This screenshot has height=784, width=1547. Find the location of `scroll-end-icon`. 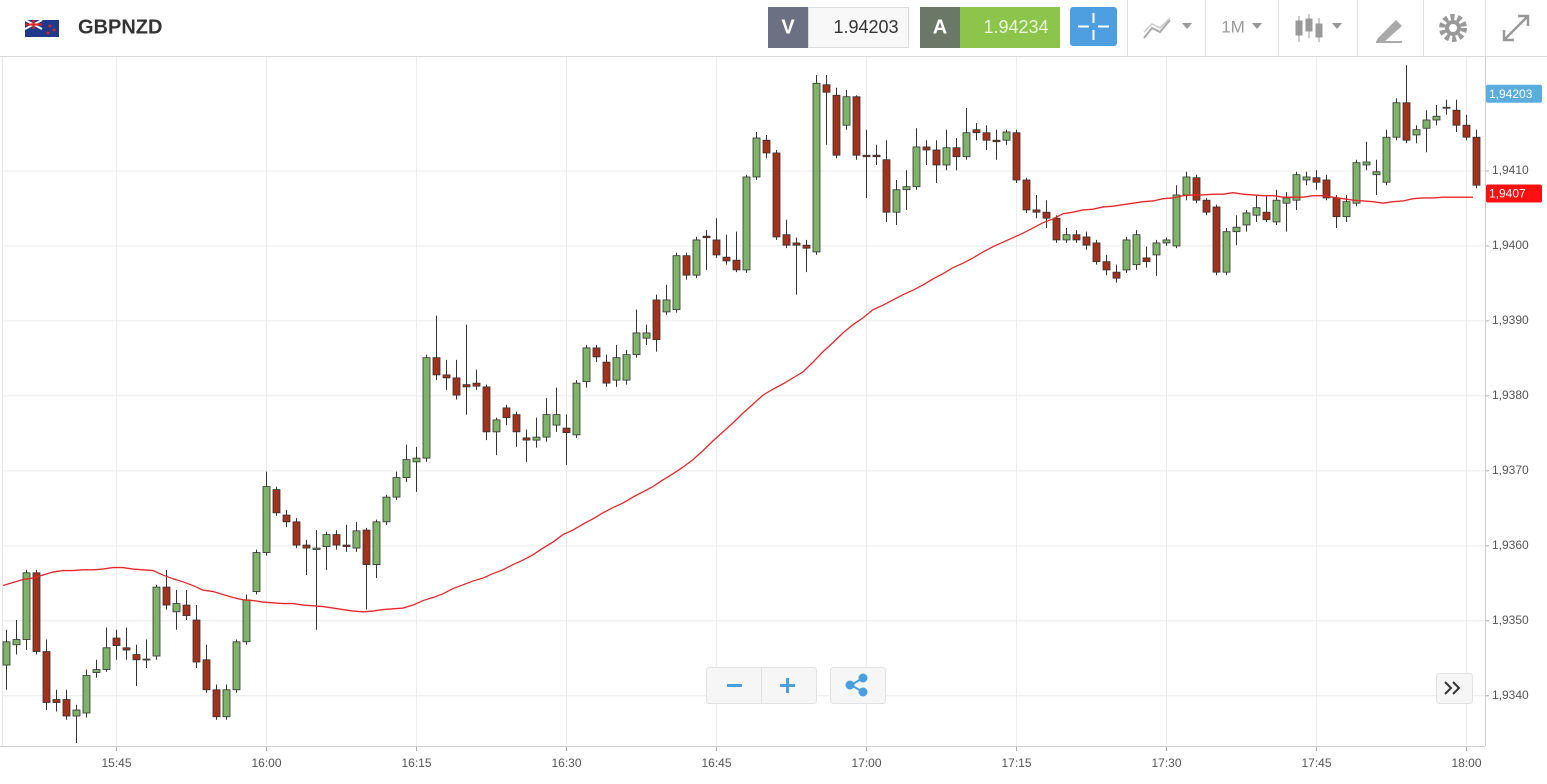

scroll-end-icon is located at coordinates (1452, 688).